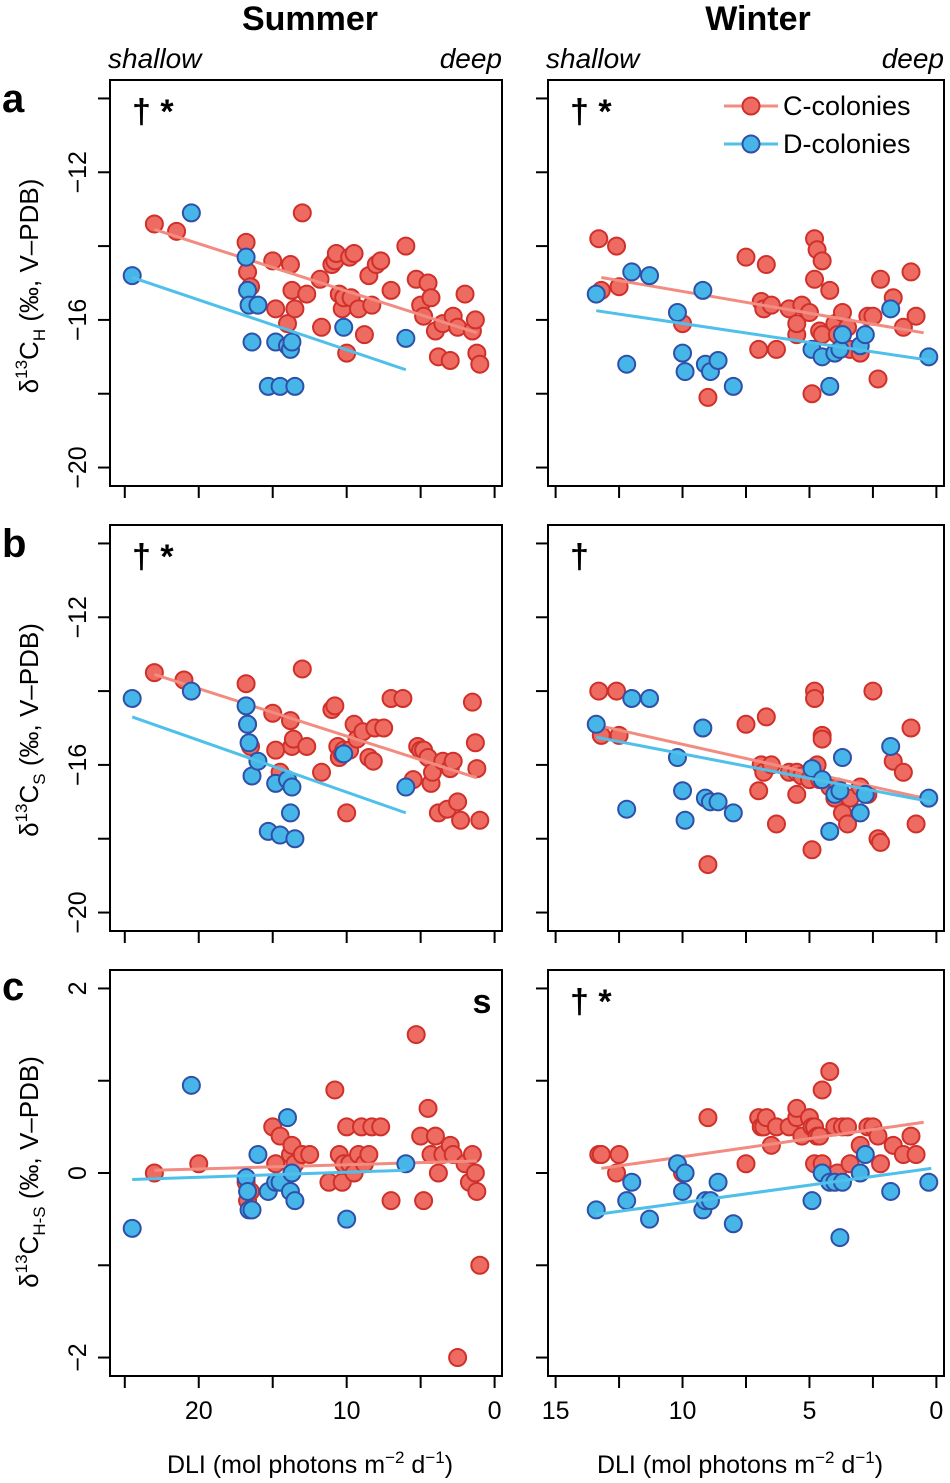  I want to click on svg-text: δ13CS (‰, V–PDB), so click(30, 730).